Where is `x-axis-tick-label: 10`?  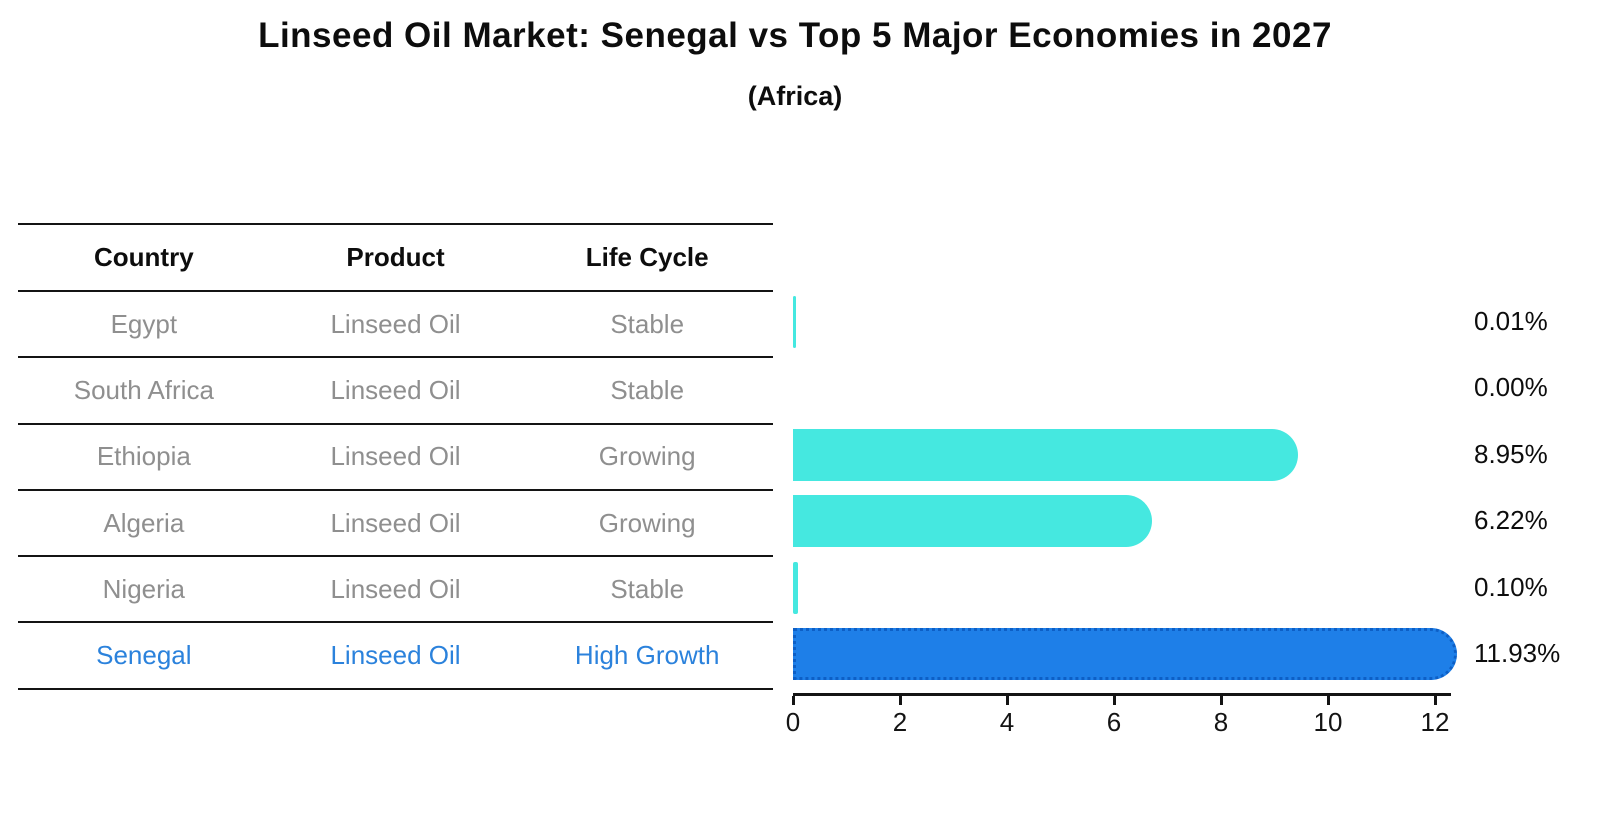
x-axis-tick-label: 10 is located at coordinates (1328, 722).